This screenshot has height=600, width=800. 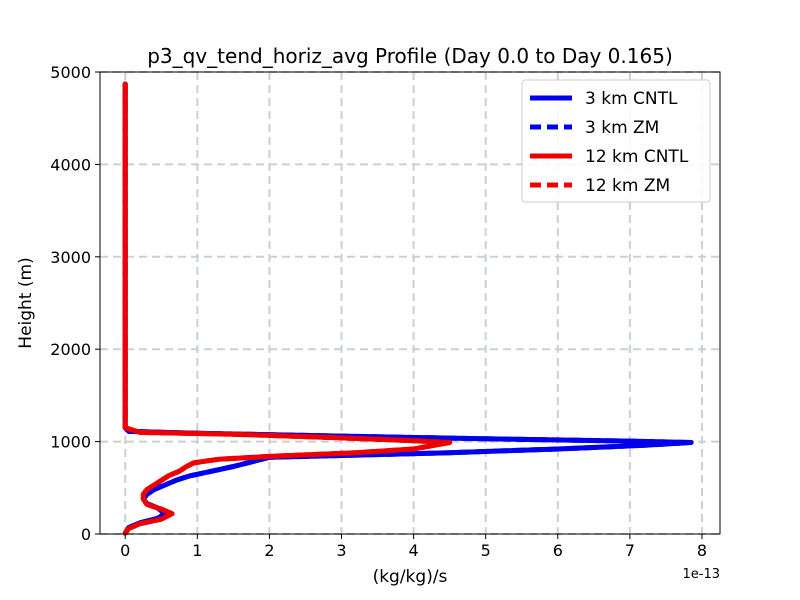 I want to click on legend-label: 12 km ZM, so click(x=627, y=186).